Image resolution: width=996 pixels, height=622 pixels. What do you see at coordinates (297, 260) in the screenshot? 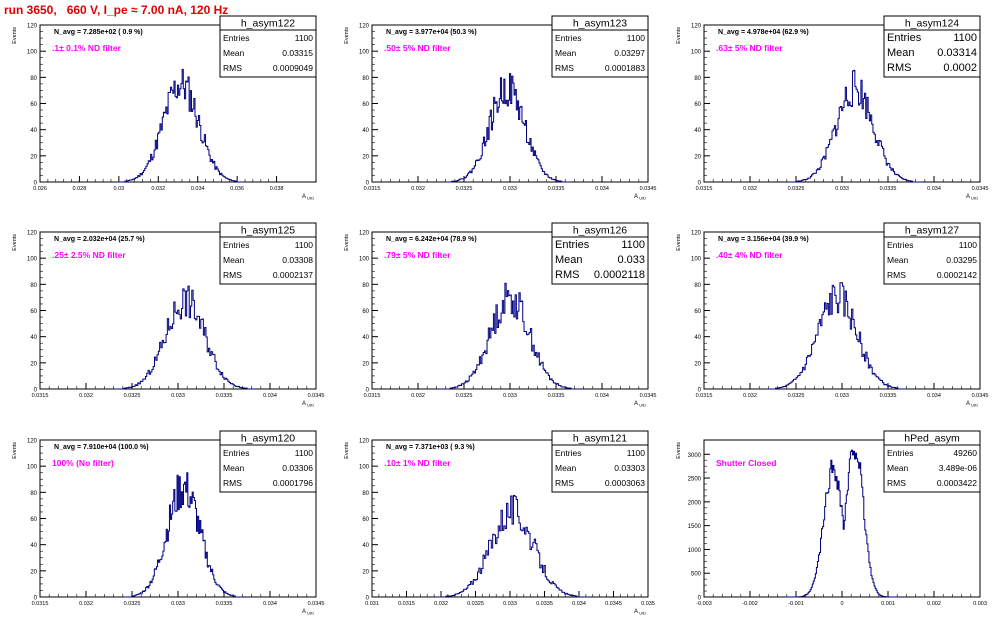
I see `stats-value: 0.03308` at bounding box center [297, 260].